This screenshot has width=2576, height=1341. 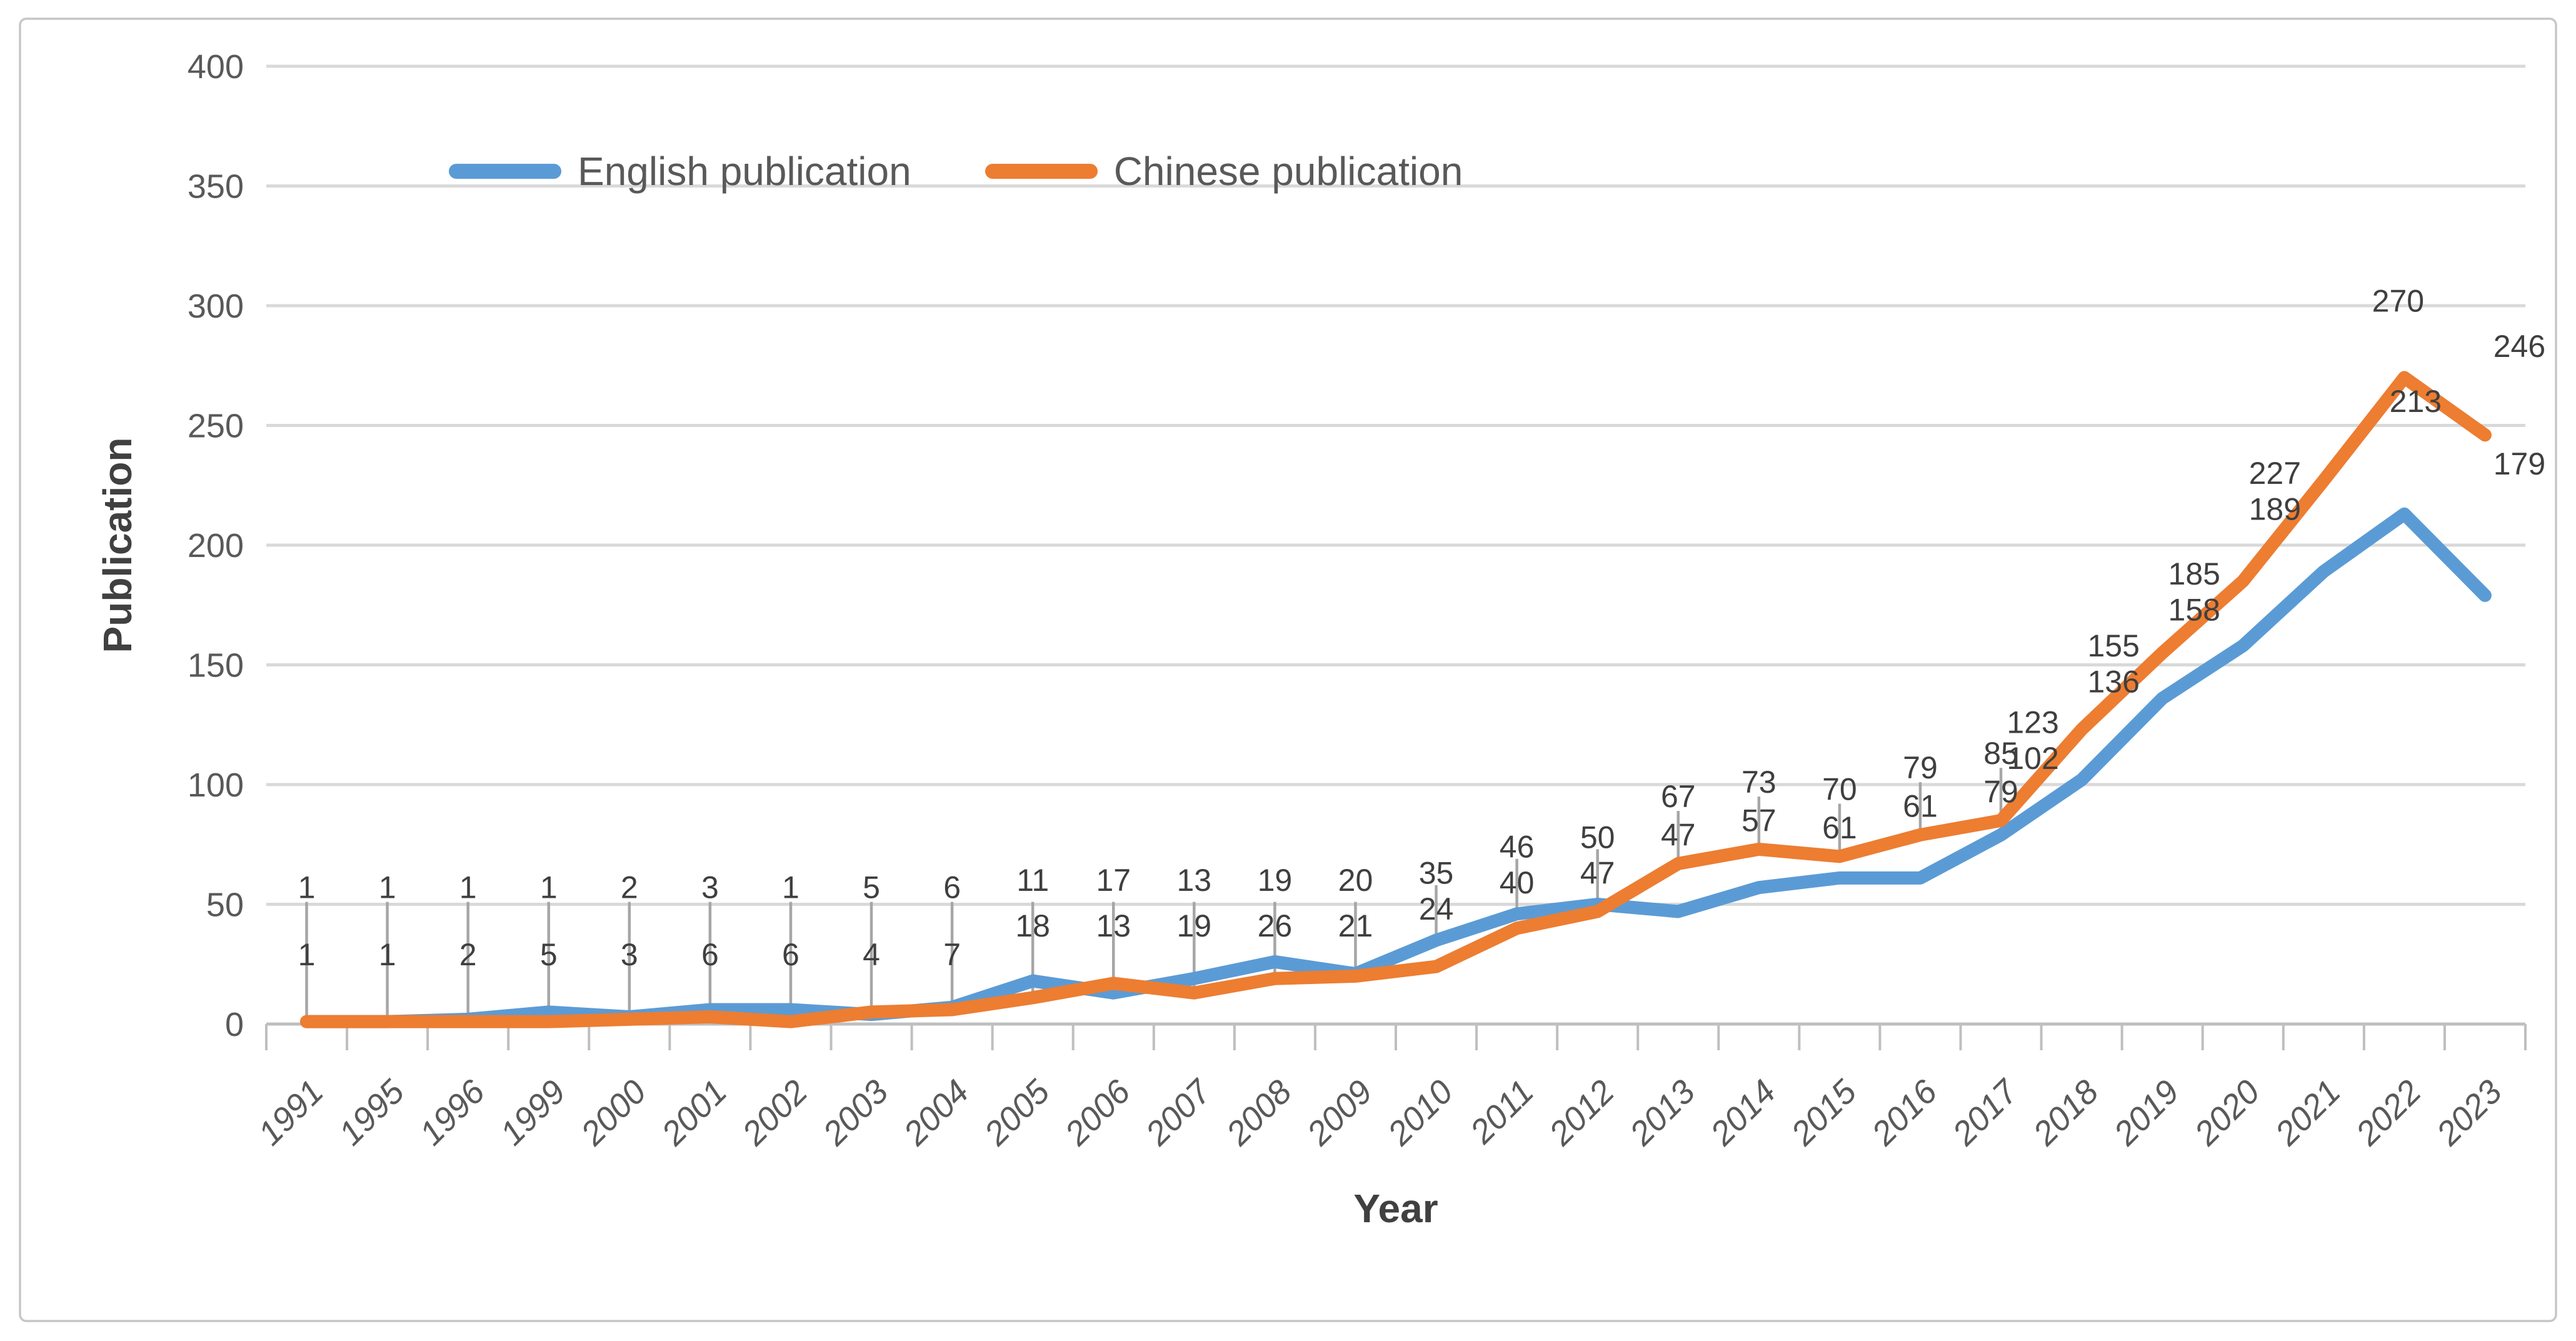 What do you see at coordinates (549, 954) in the screenshot?
I see `data-label-english: 5` at bounding box center [549, 954].